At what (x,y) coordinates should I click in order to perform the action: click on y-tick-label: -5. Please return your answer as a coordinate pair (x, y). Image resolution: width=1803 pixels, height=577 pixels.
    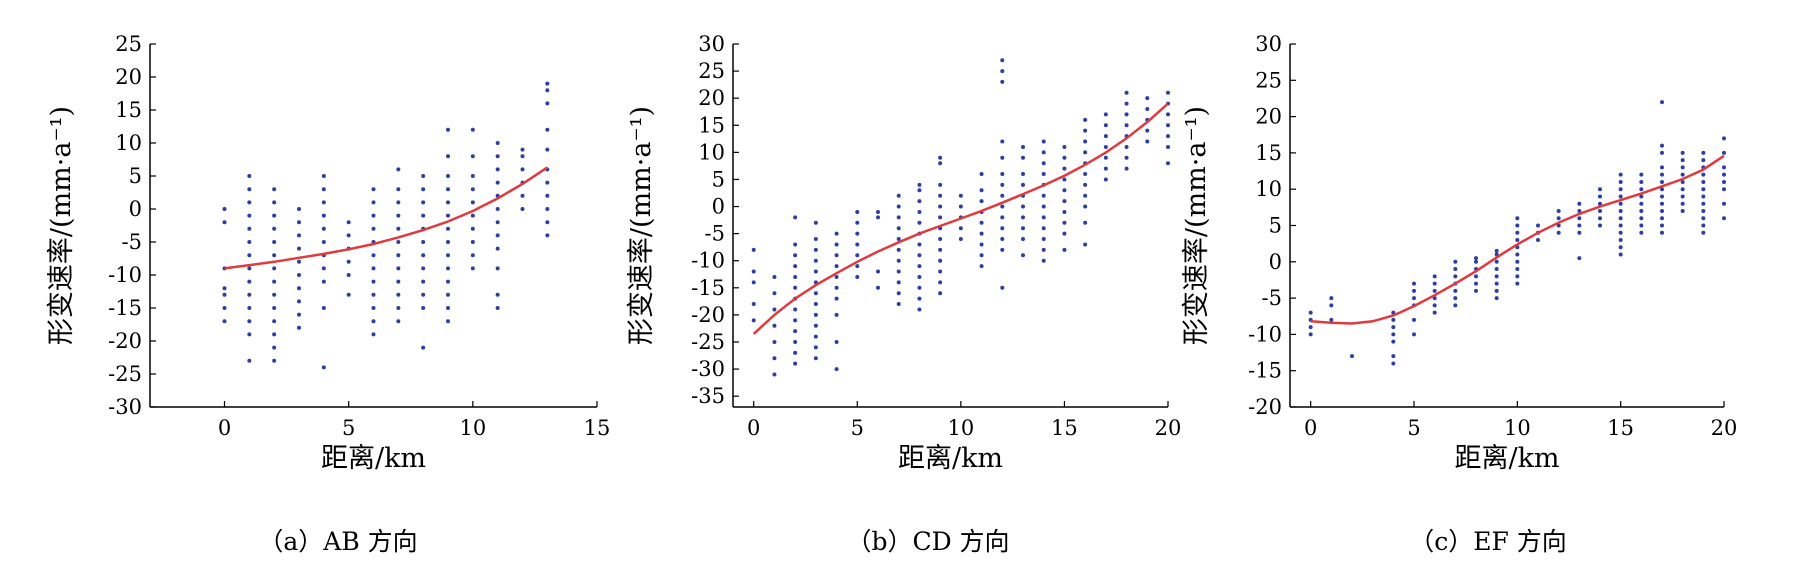
    Looking at the image, I should click on (132, 242).